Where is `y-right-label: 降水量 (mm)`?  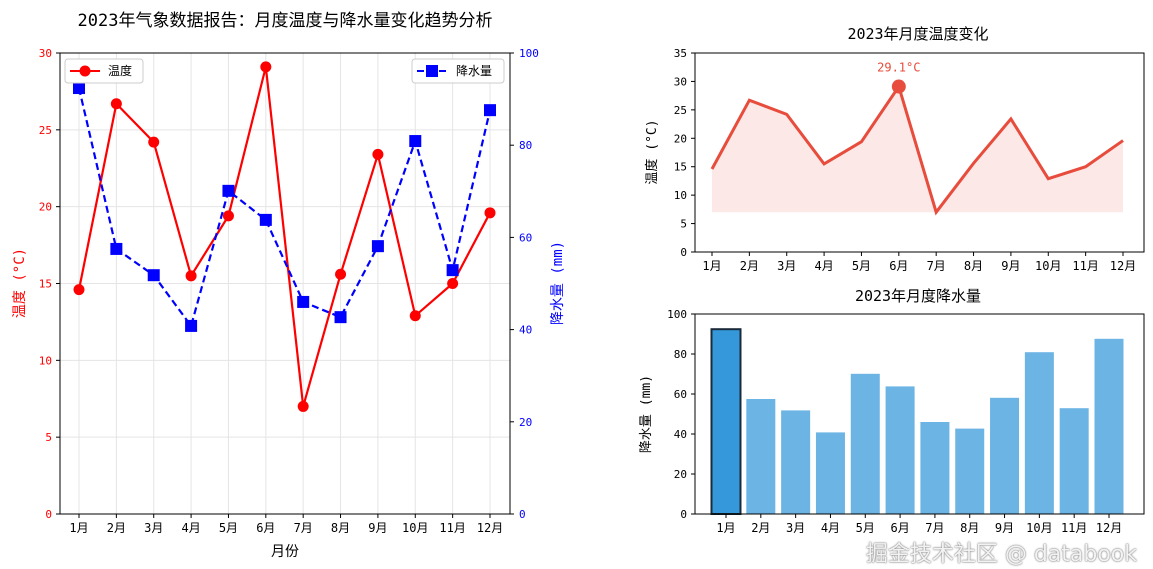
y-right-label: 降水量 (mm) is located at coordinates (558, 283).